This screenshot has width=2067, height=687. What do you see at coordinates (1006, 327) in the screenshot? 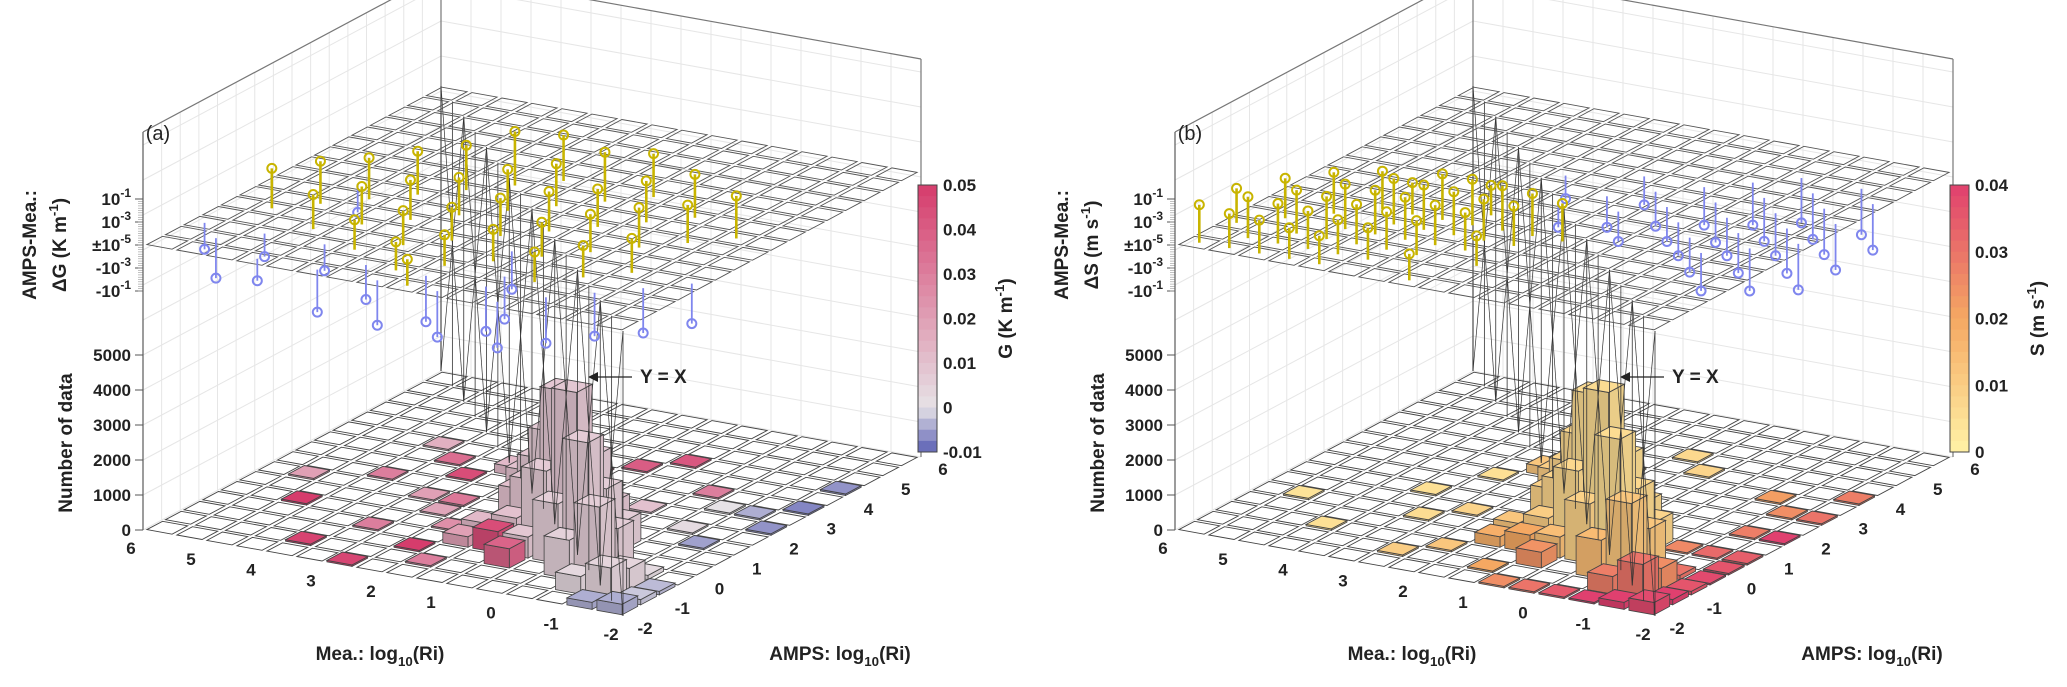
I see `colorbar-label-main: G (K m` at bounding box center [1006, 327].